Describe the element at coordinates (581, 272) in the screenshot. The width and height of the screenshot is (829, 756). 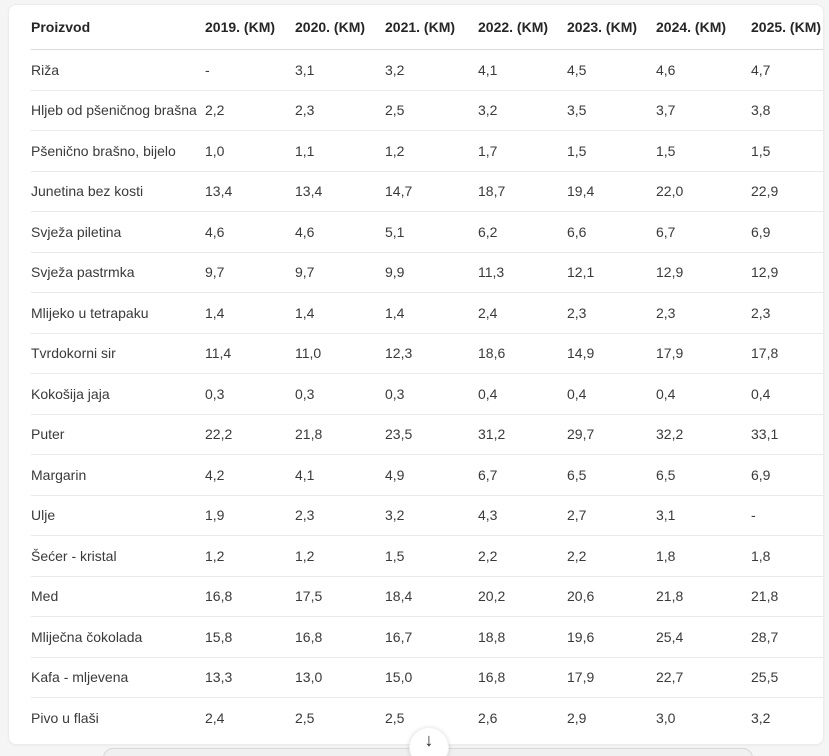
I see `price-cell: 12,1` at that location.